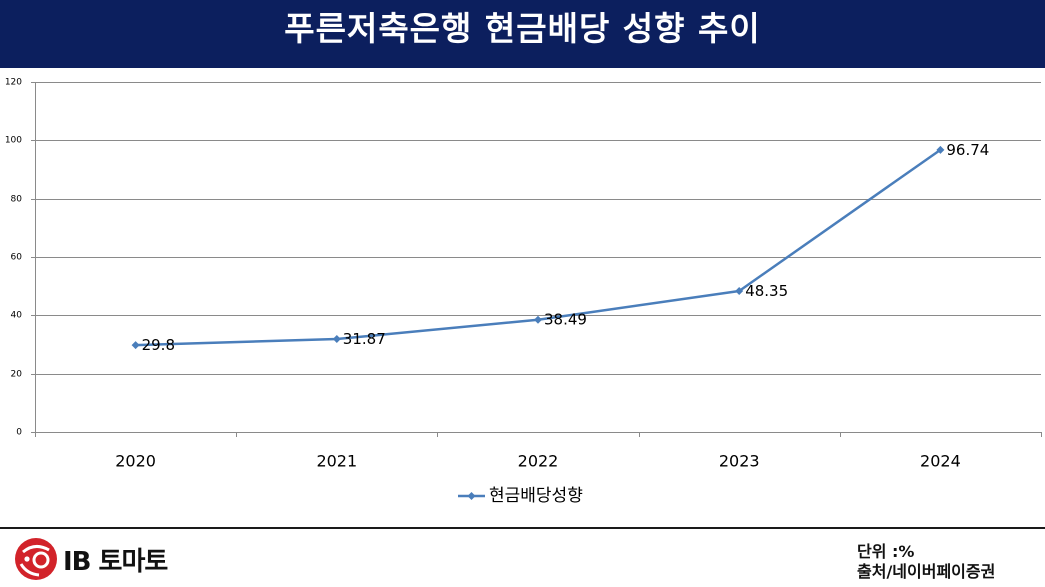  What do you see at coordinates (886, 551) in the screenshot?
I see `unit-note: 단위 :%` at bounding box center [886, 551].